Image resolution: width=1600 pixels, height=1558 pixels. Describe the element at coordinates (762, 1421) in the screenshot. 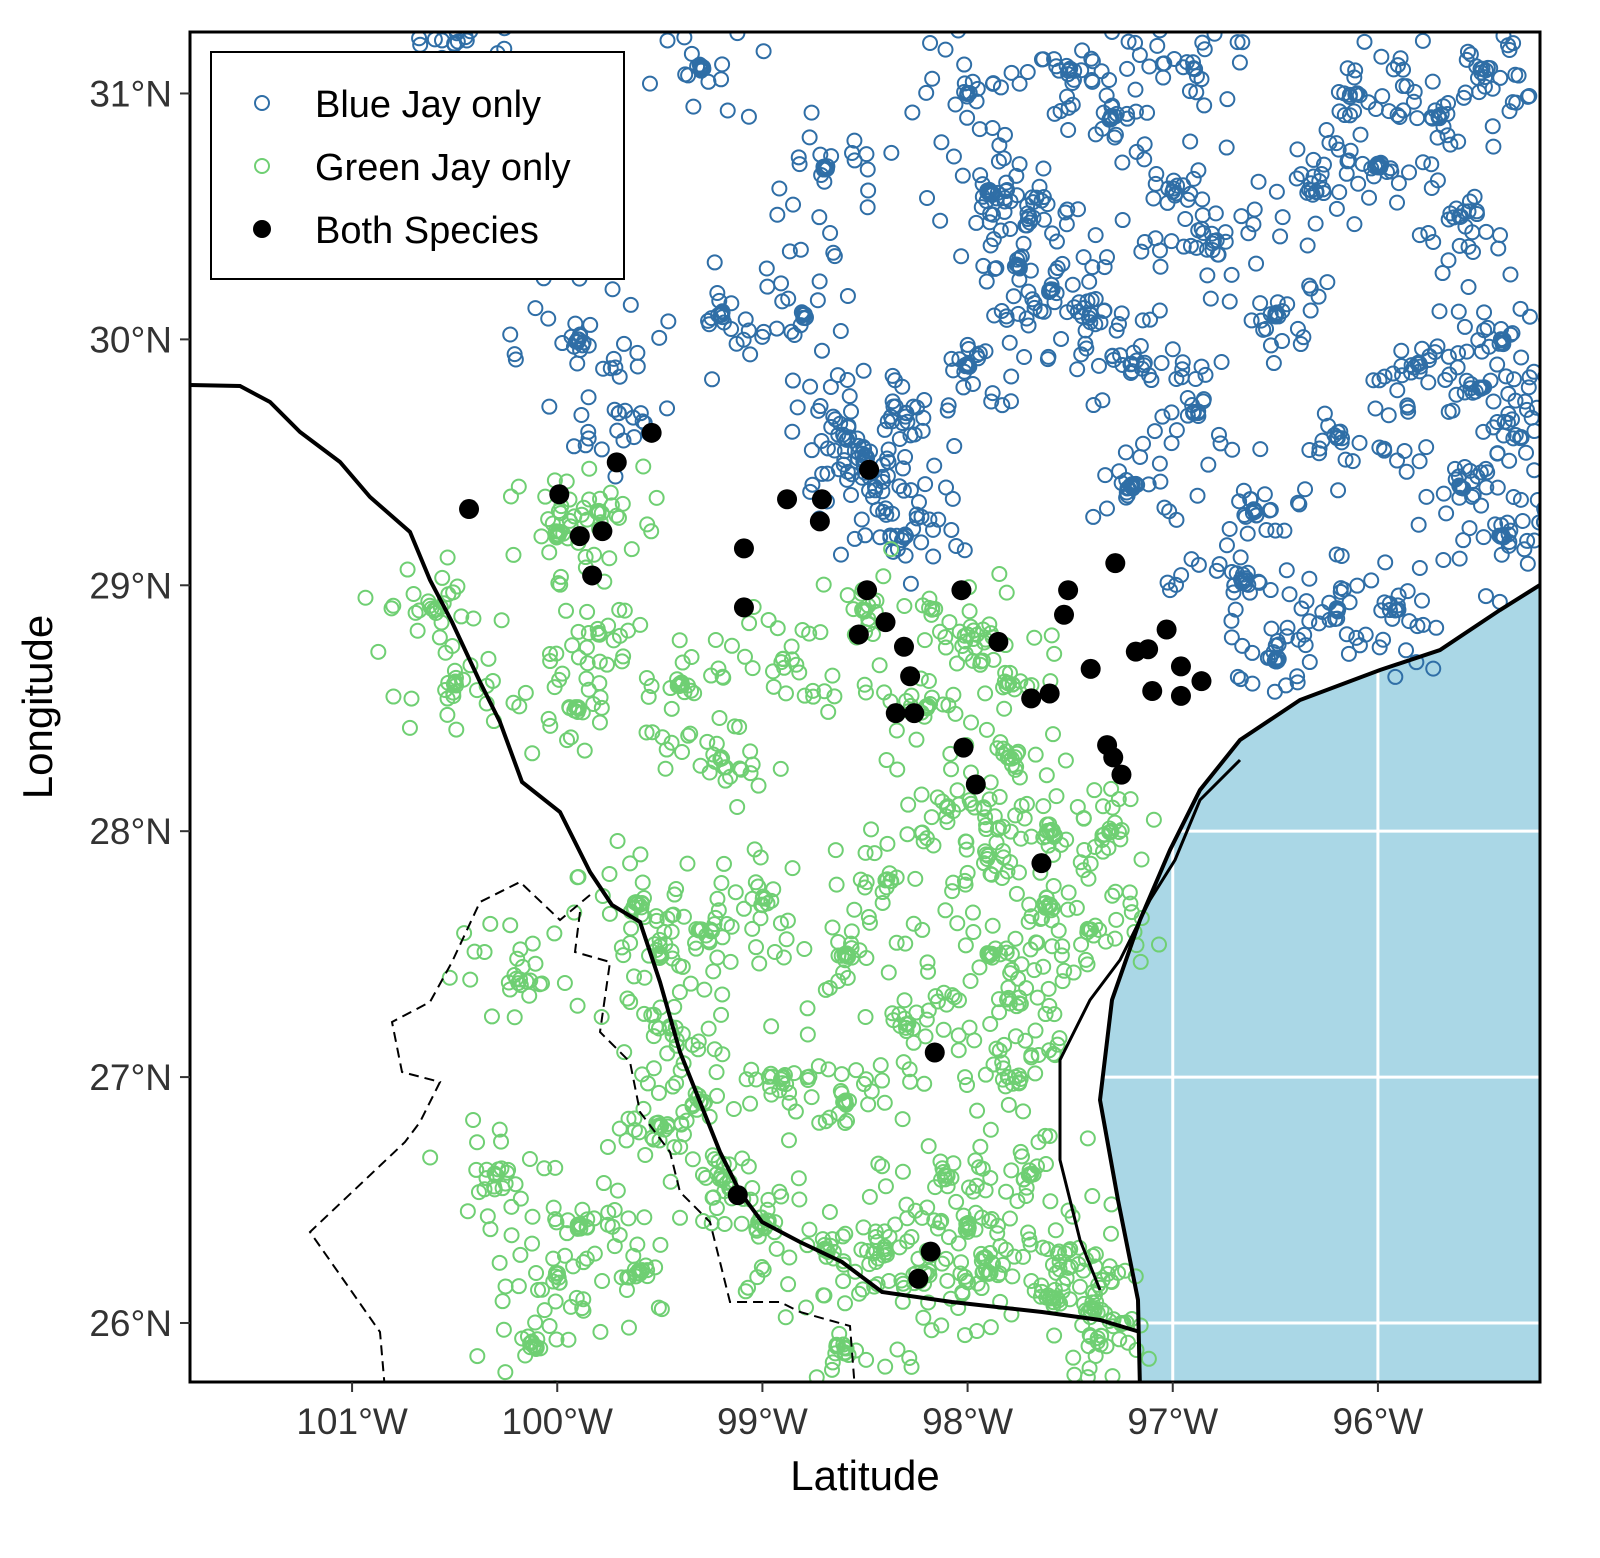

I see `x-tick-label: 99°W` at that location.